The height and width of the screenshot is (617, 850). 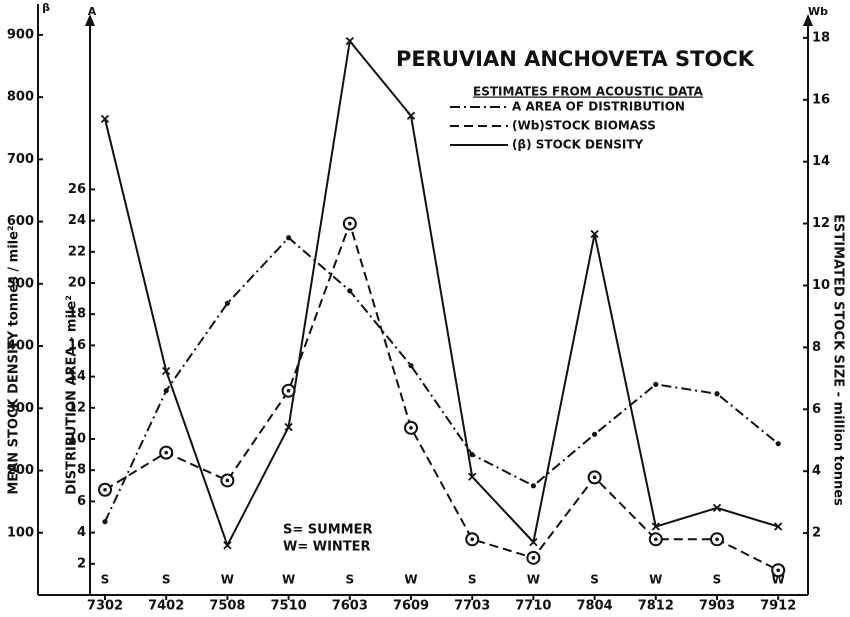 I want to click on y-tick-label: 200, so click(x=20, y=470).